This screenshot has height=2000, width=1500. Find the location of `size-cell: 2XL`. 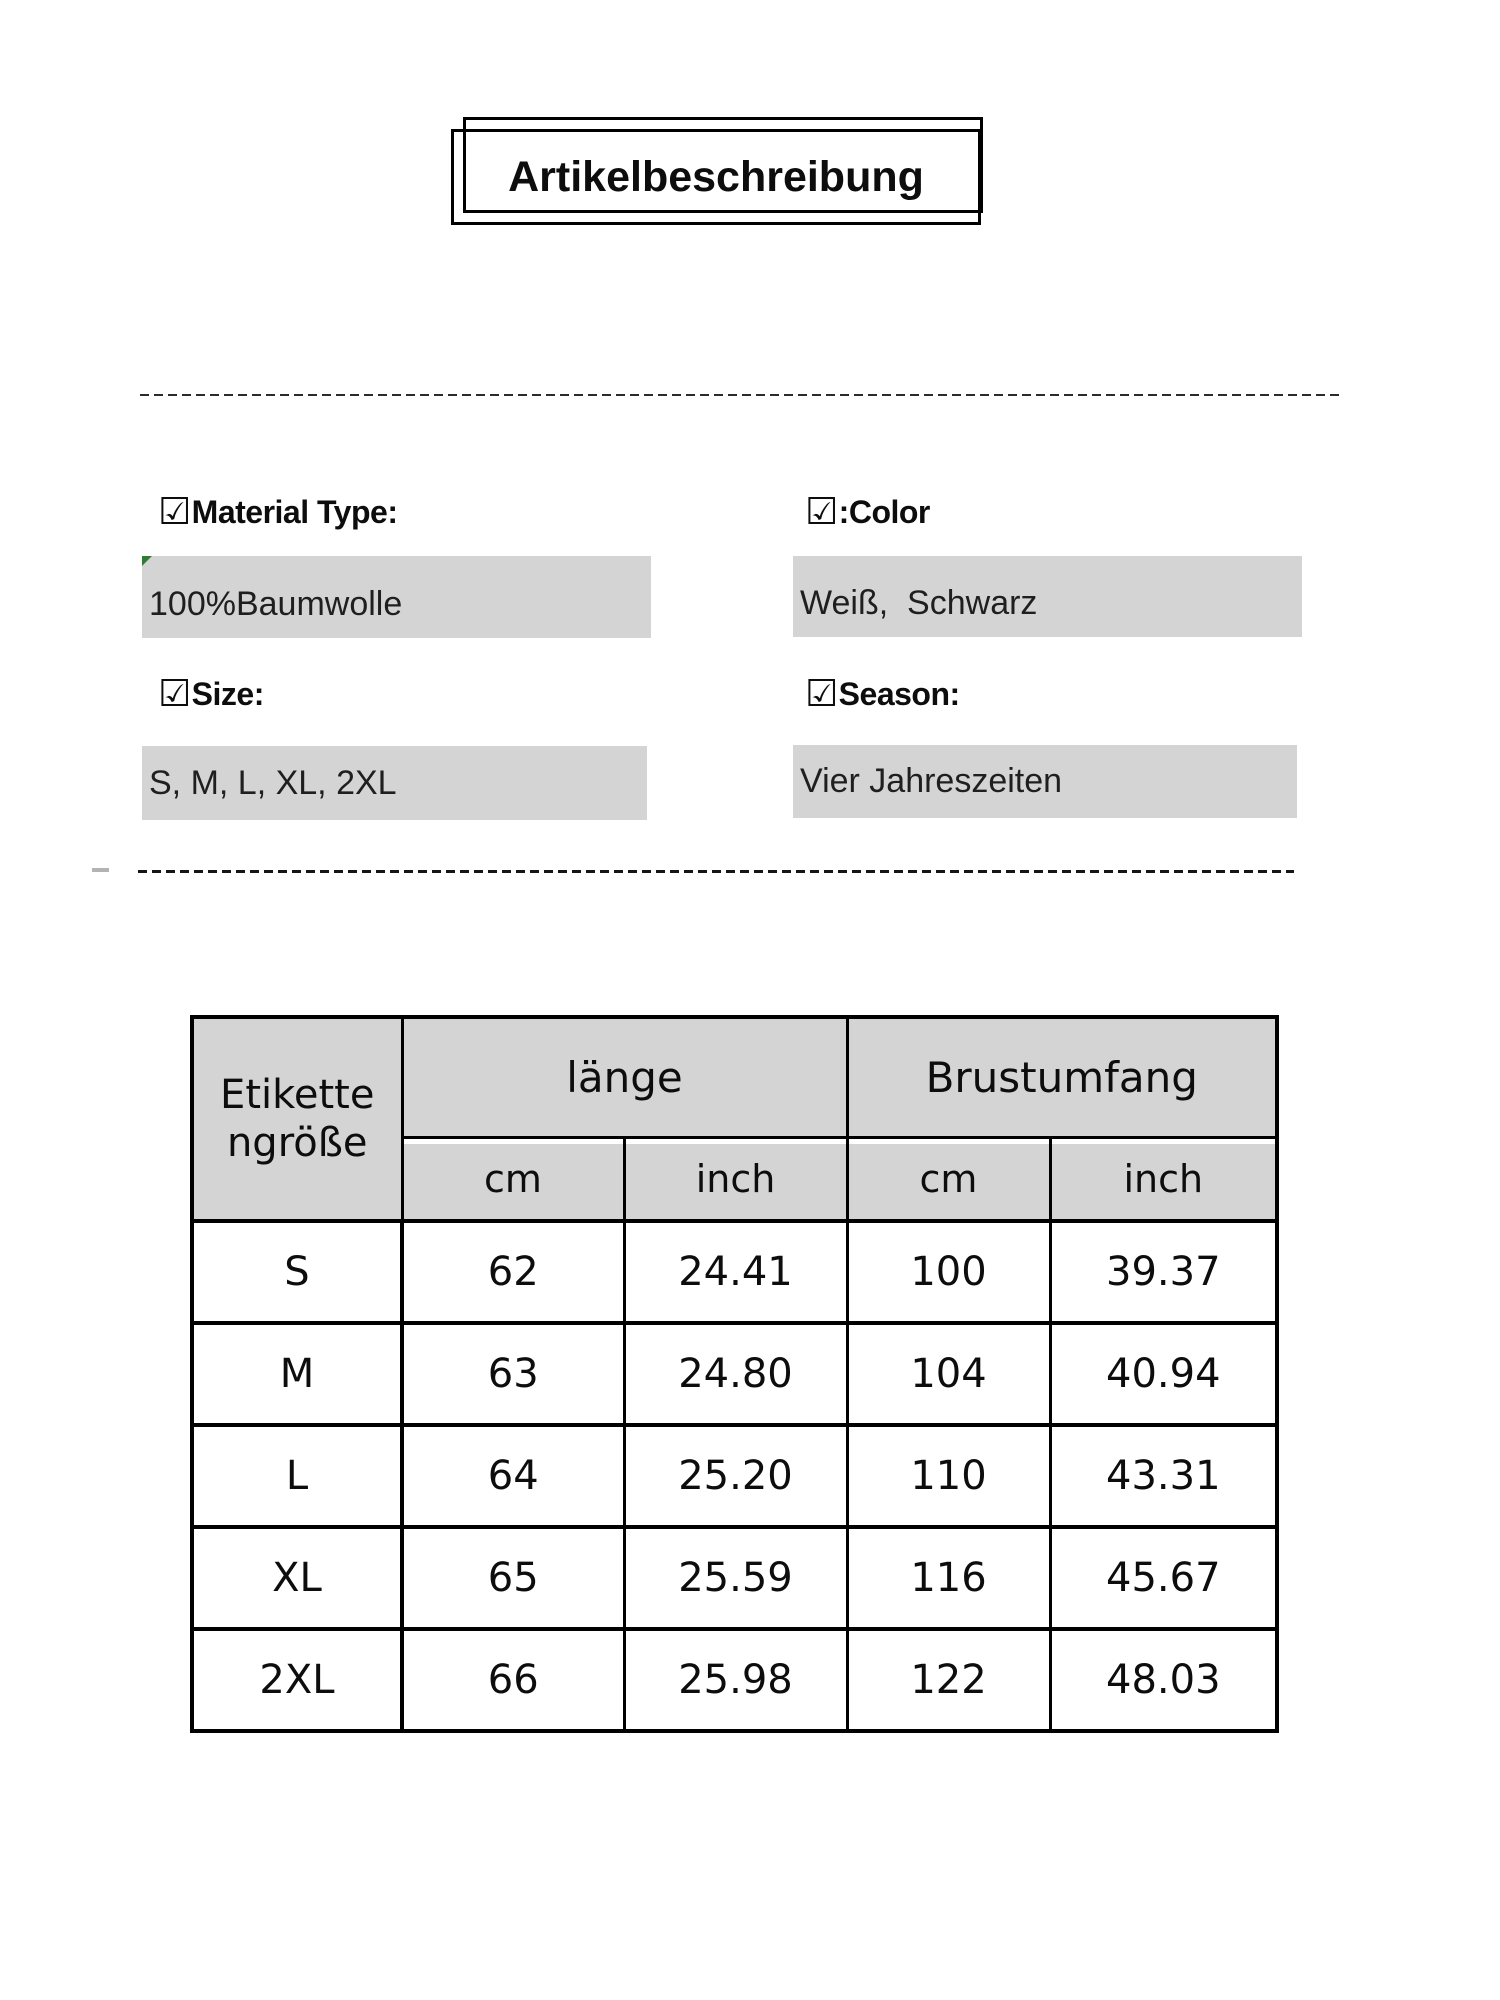

size-cell: 2XL is located at coordinates (297, 1680).